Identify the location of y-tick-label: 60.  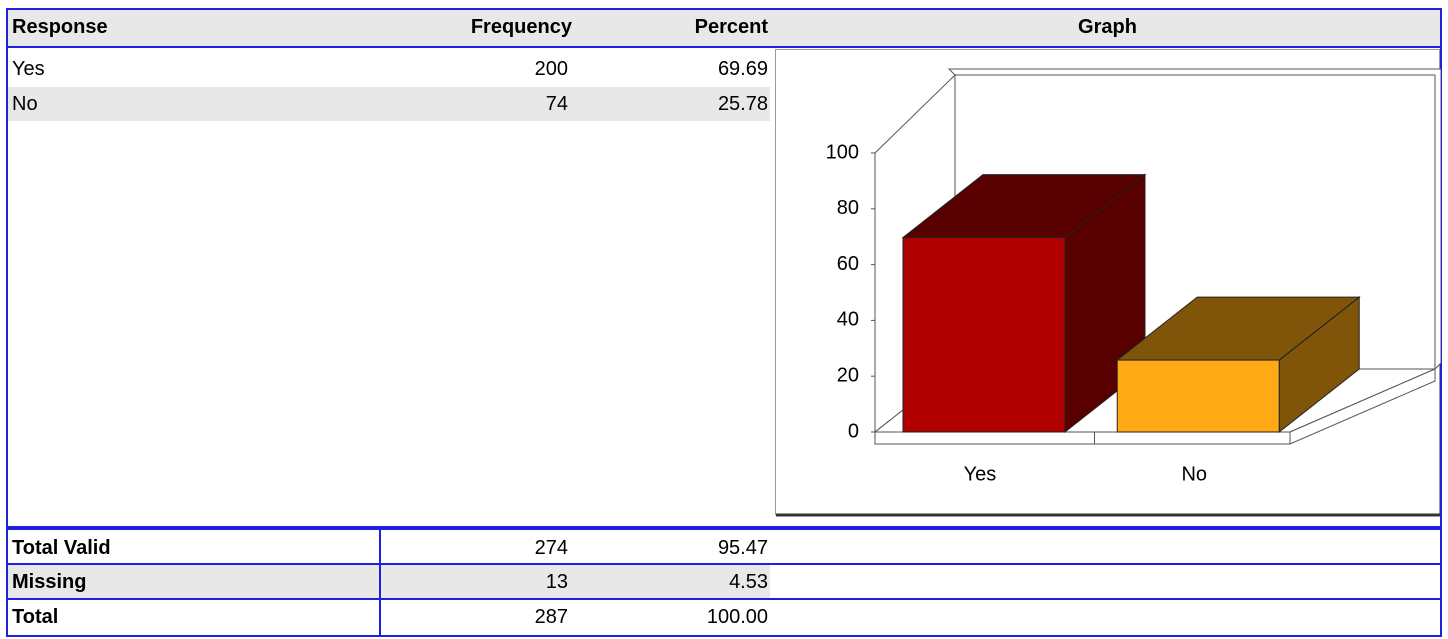
(848, 264).